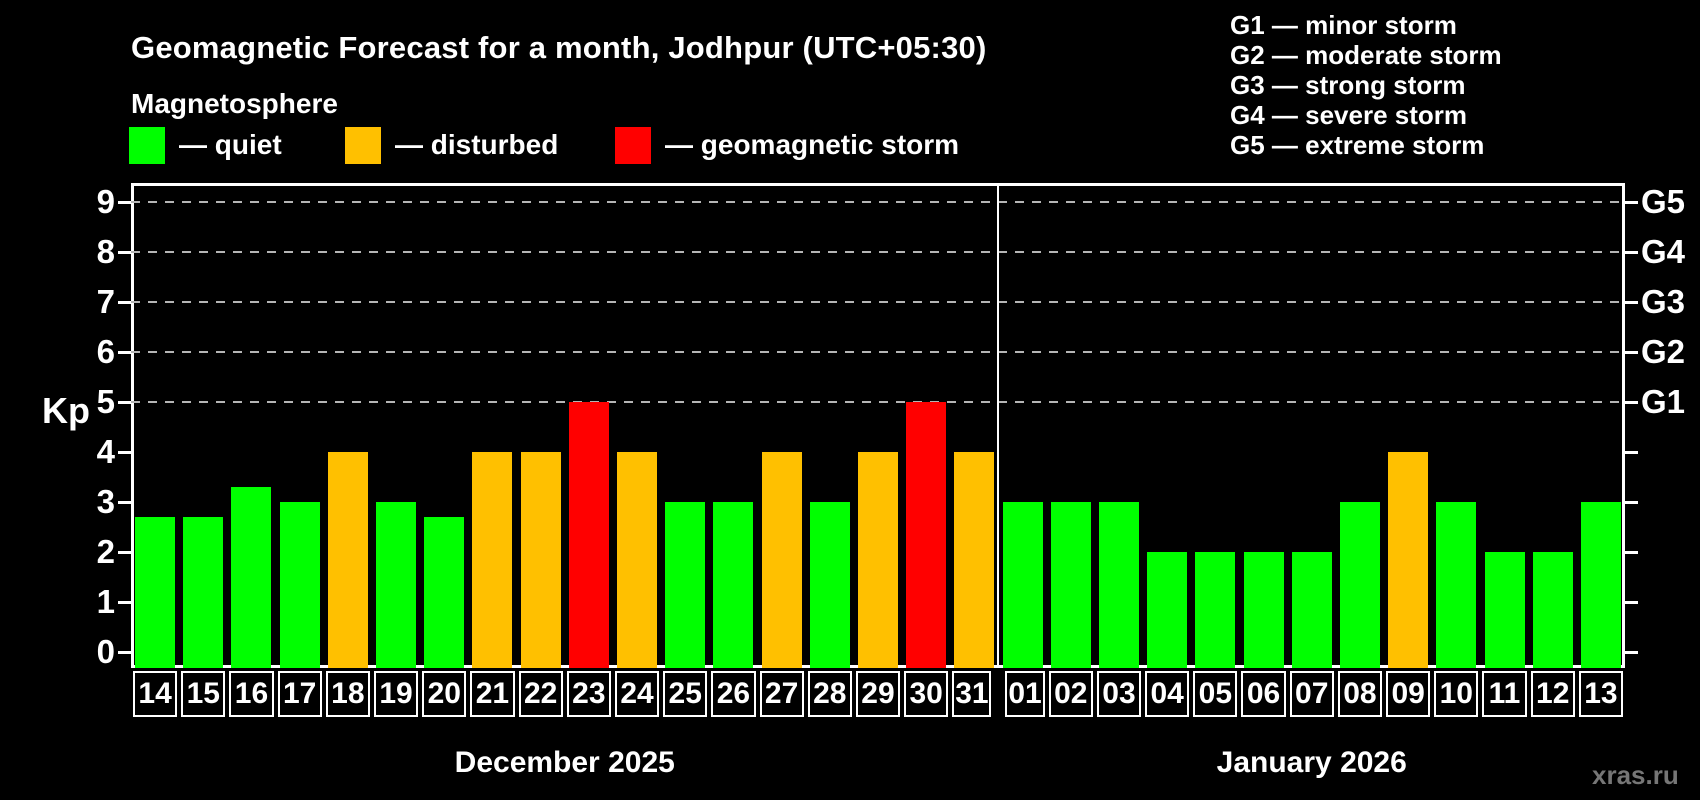  Describe the element at coordinates (105, 651) in the screenshot. I see `y-tick-label: 0` at that location.